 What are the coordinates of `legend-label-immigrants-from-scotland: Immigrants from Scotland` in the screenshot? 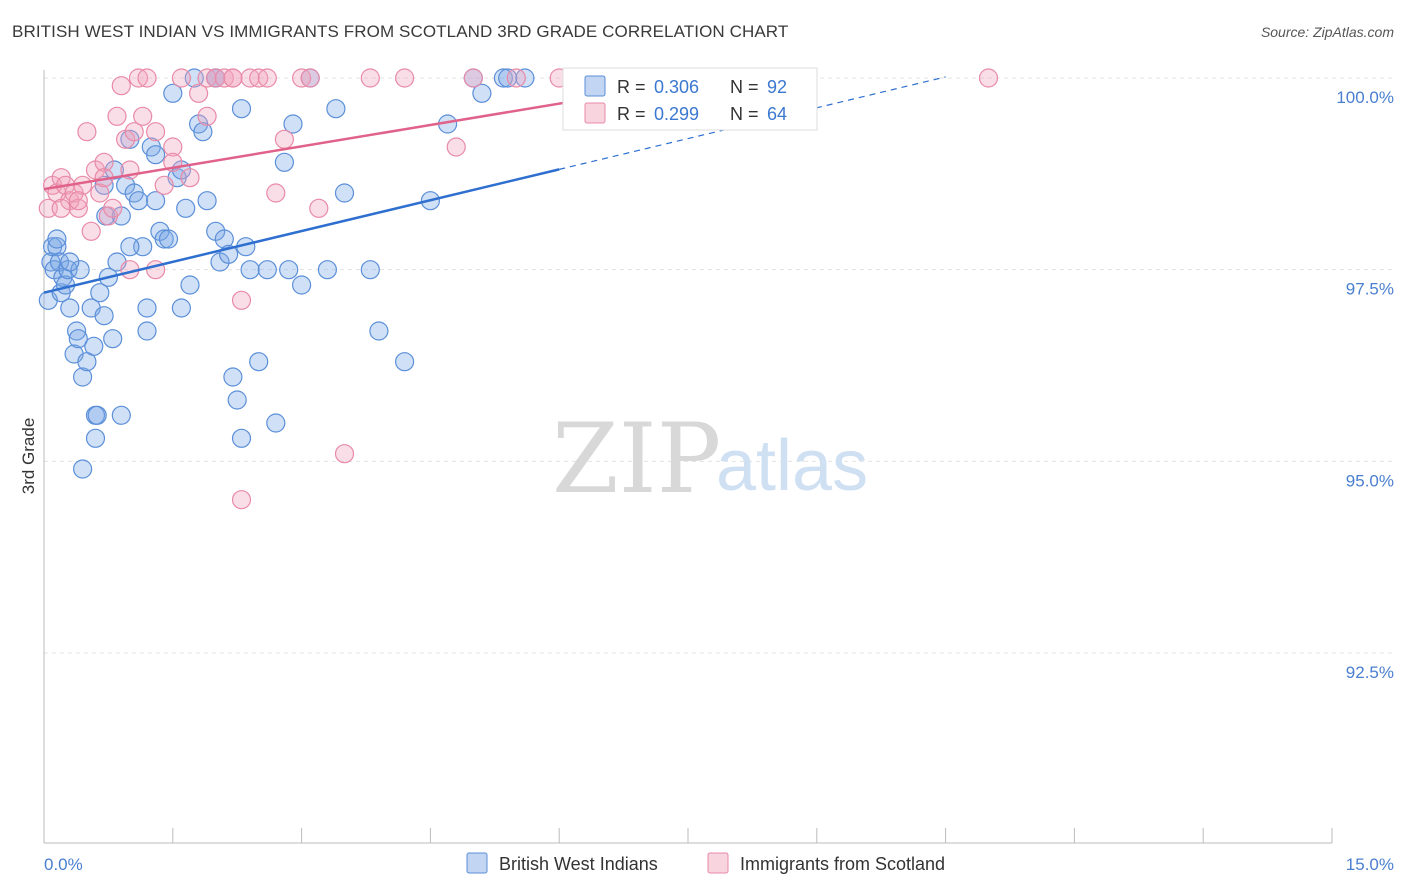 It's located at (842, 864).